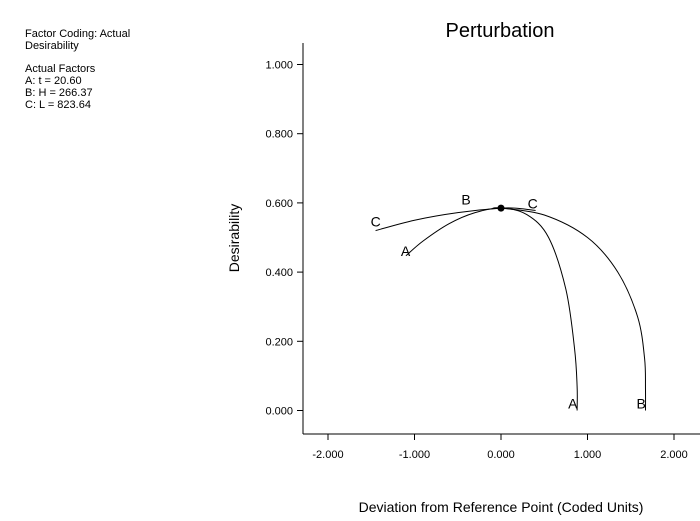 The image size is (700, 521). I want to click on x-tick-label: 2.000, so click(674, 455).